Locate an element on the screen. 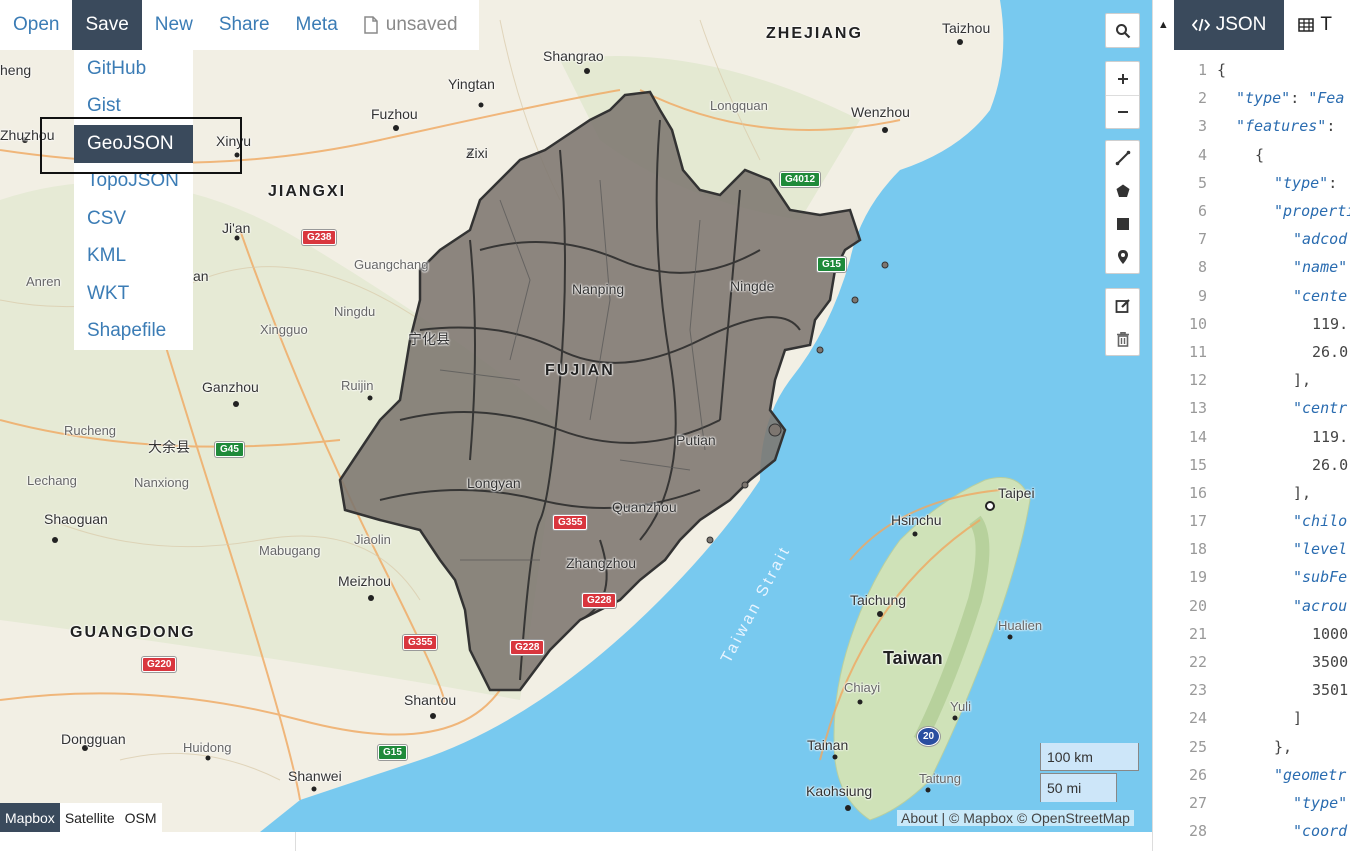  table-icon is located at coordinates (1306, 25).